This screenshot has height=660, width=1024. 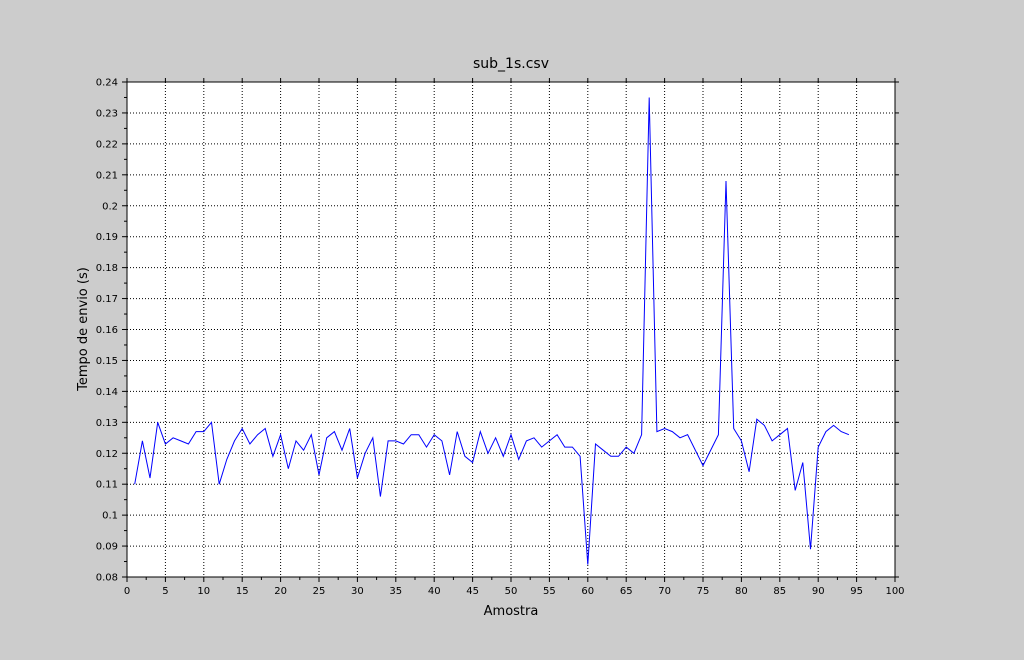 I want to click on x-tick-label: 5, so click(x=165, y=591).